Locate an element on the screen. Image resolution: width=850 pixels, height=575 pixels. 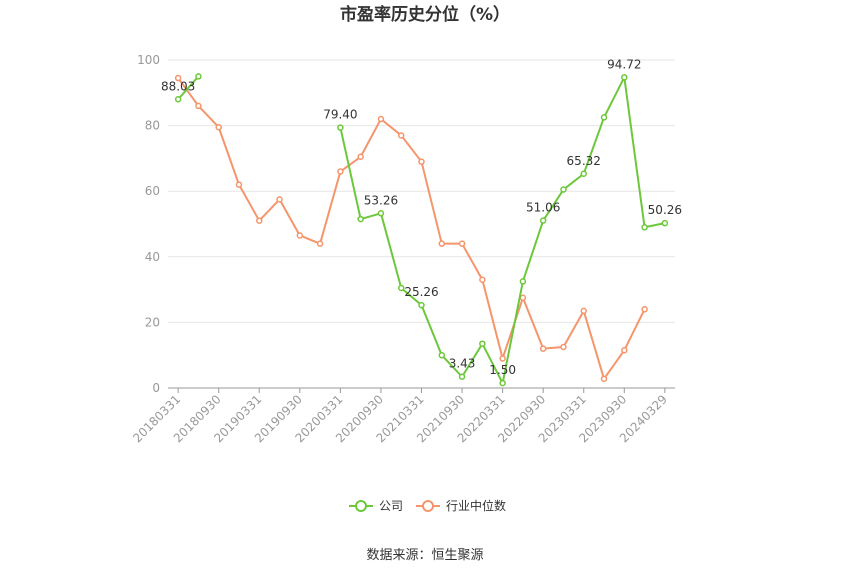
data-label: 51.06 is located at coordinates (543, 208).